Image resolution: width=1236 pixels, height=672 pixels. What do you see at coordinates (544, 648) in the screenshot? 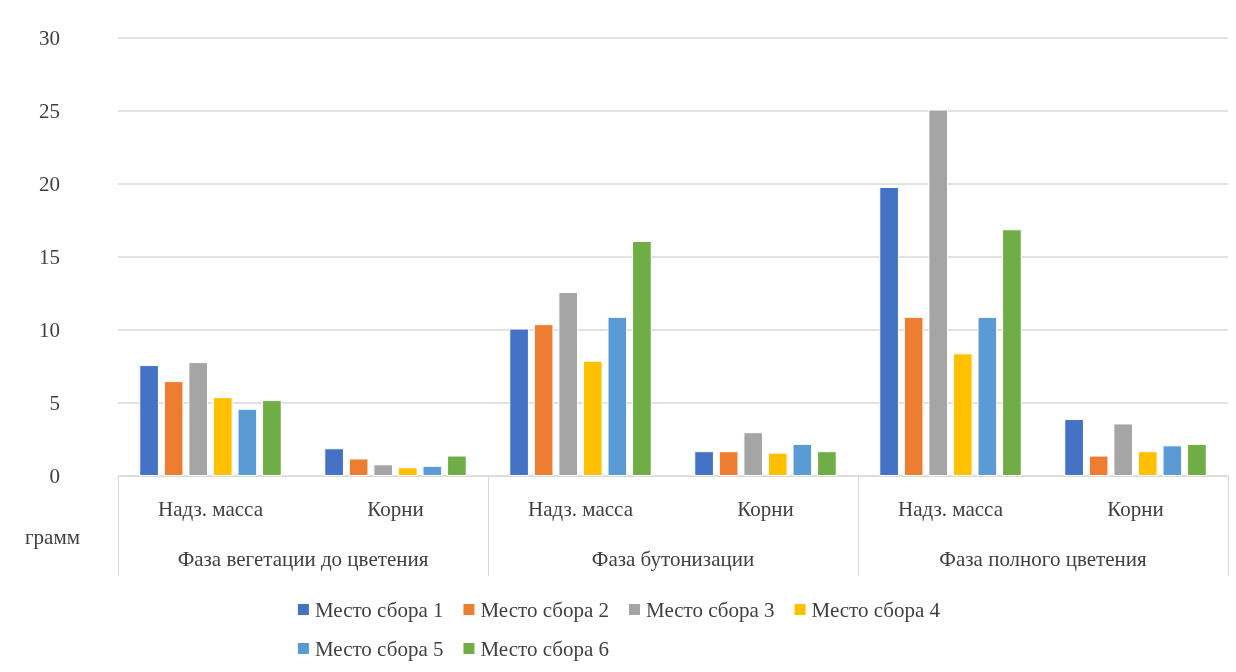
I see `legend-label: Место сбора 6` at bounding box center [544, 648].